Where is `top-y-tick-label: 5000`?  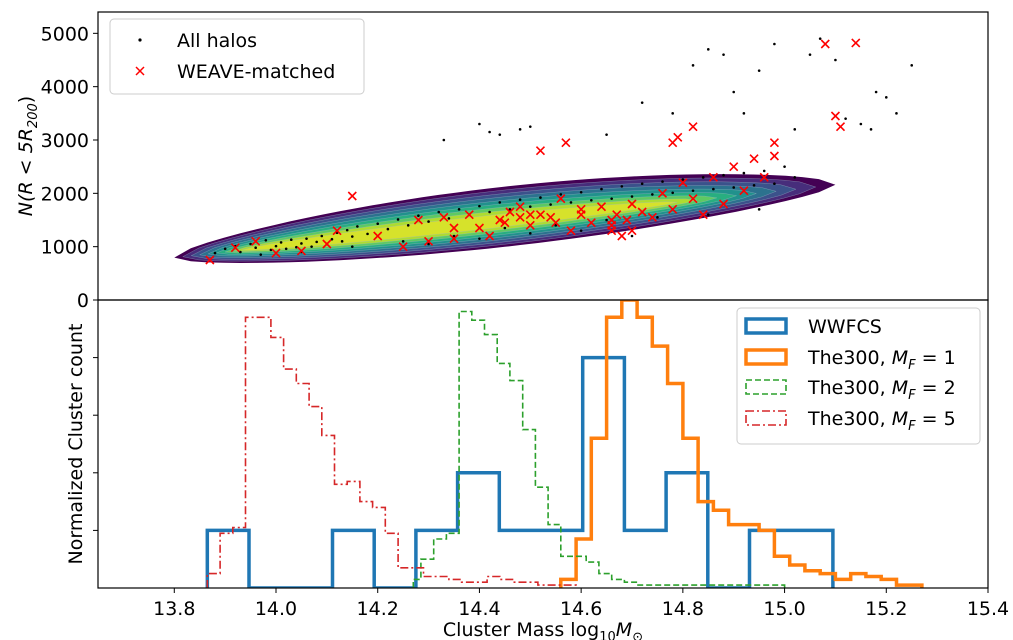 top-y-tick-label: 5000 is located at coordinates (65, 34).